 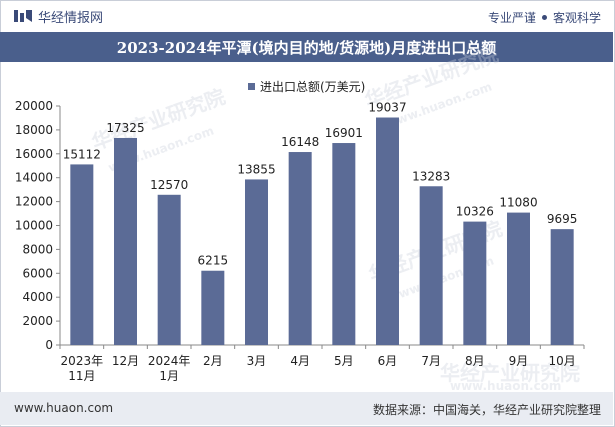 What do you see at coordinates (519, 361) in the screenshot?
I see `x-tick-label: 9月` at bounding box center [519, 361].